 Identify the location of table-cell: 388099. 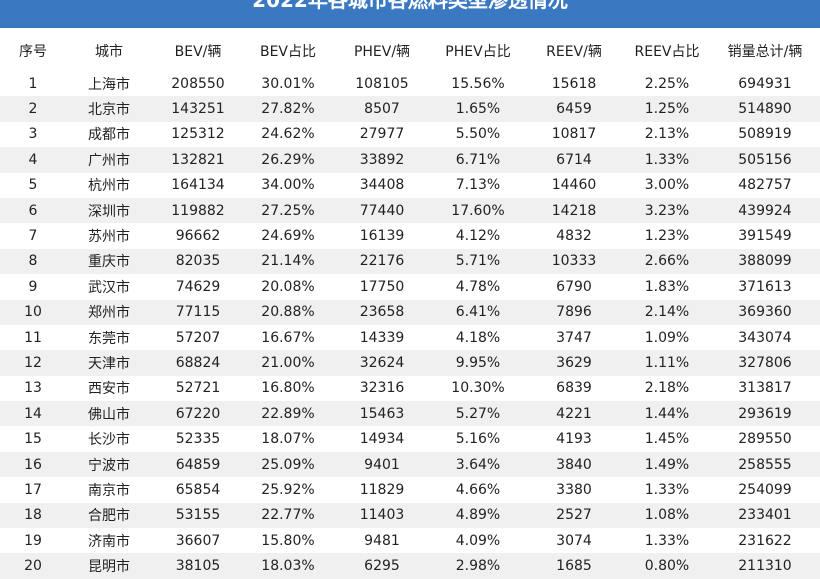
(765, 261).